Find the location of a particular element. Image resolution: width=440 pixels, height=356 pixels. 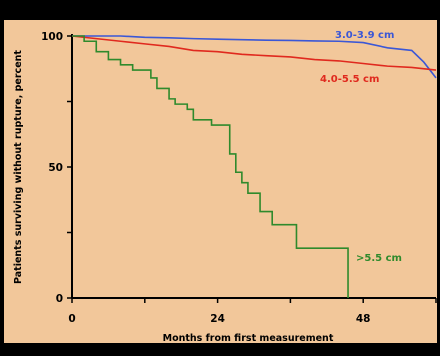

series-label-2: >5.5 cm is located at coordinates (379, 258).